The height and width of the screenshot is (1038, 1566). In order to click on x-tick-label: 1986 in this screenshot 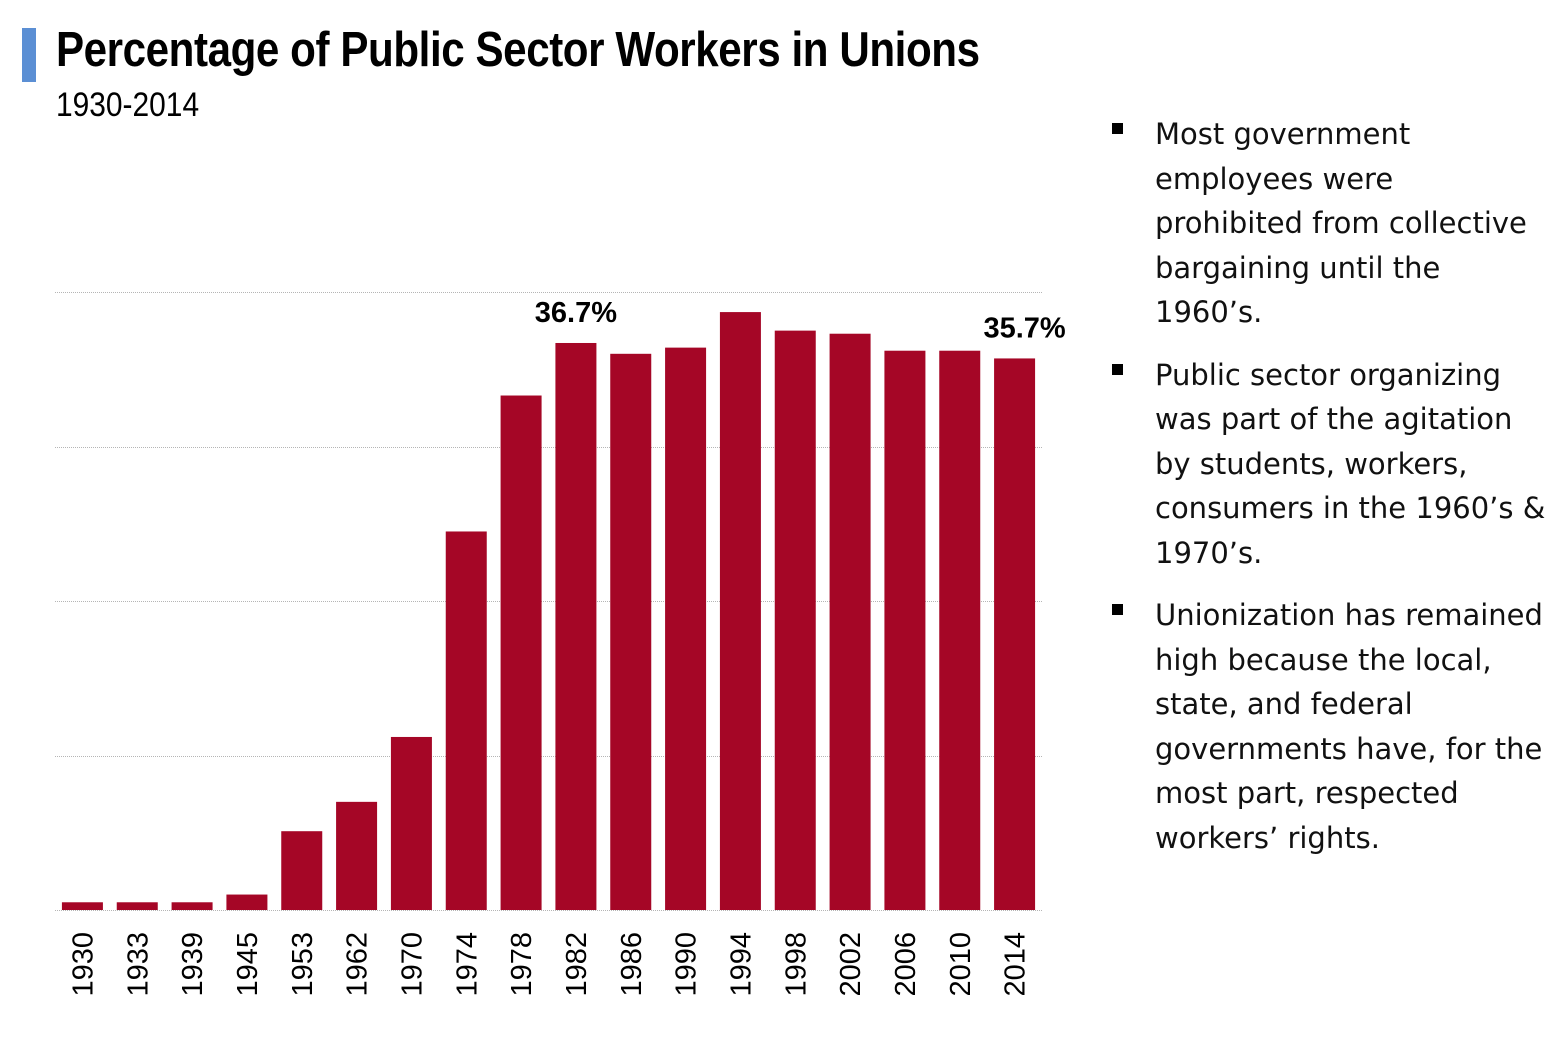, I will do `click(632, 964)`.